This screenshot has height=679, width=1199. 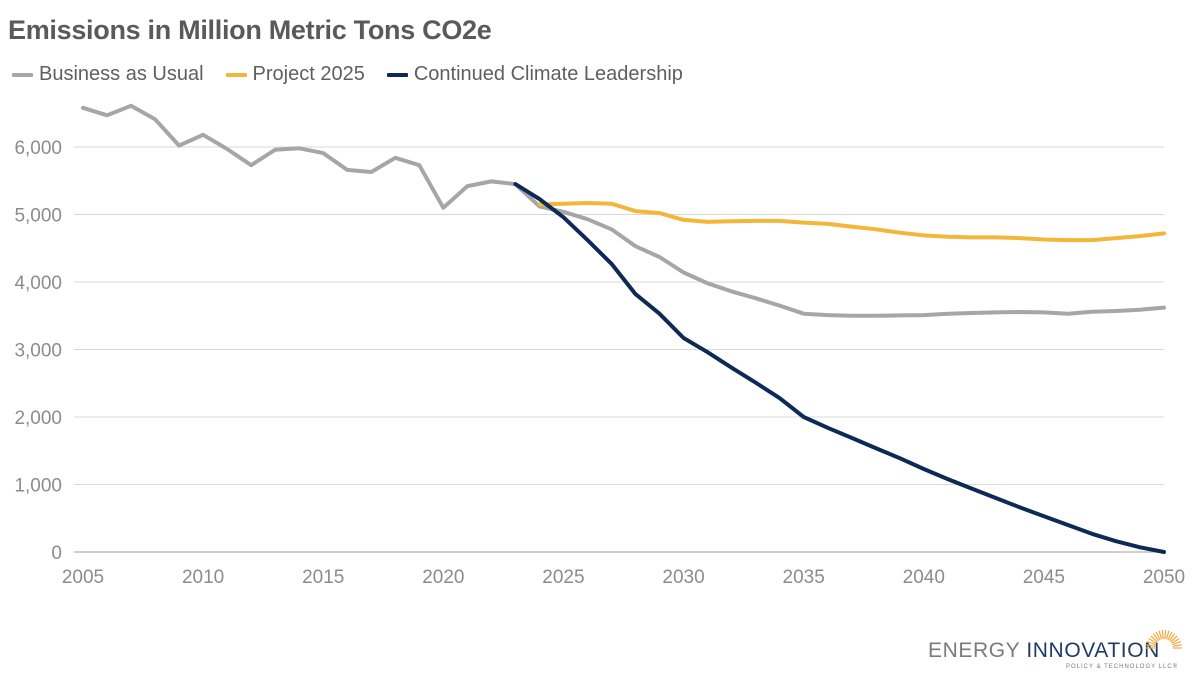 What do you see at coordinates (1093, 650) in the screenshot?
I see `logo-name-part2: INNOVATION` at bounding box center [1093, 650].